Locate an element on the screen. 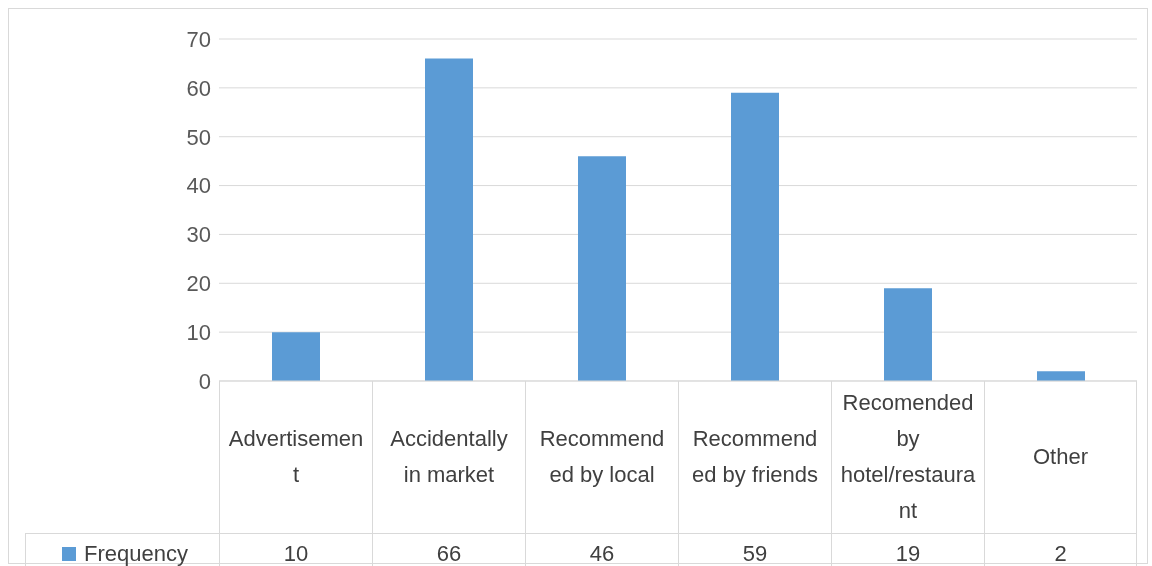  x-tick-label: Accidentally in market is located at coordinates (449, 457).